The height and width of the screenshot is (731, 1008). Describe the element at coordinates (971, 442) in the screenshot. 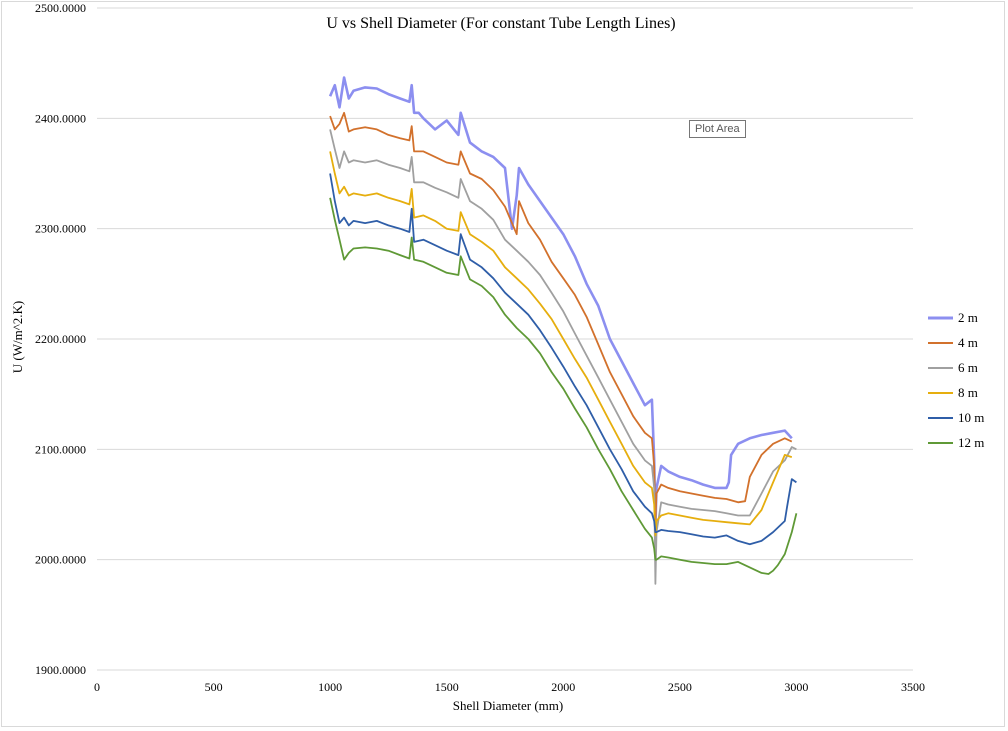

I see `legend-label: 12 m` at that location.